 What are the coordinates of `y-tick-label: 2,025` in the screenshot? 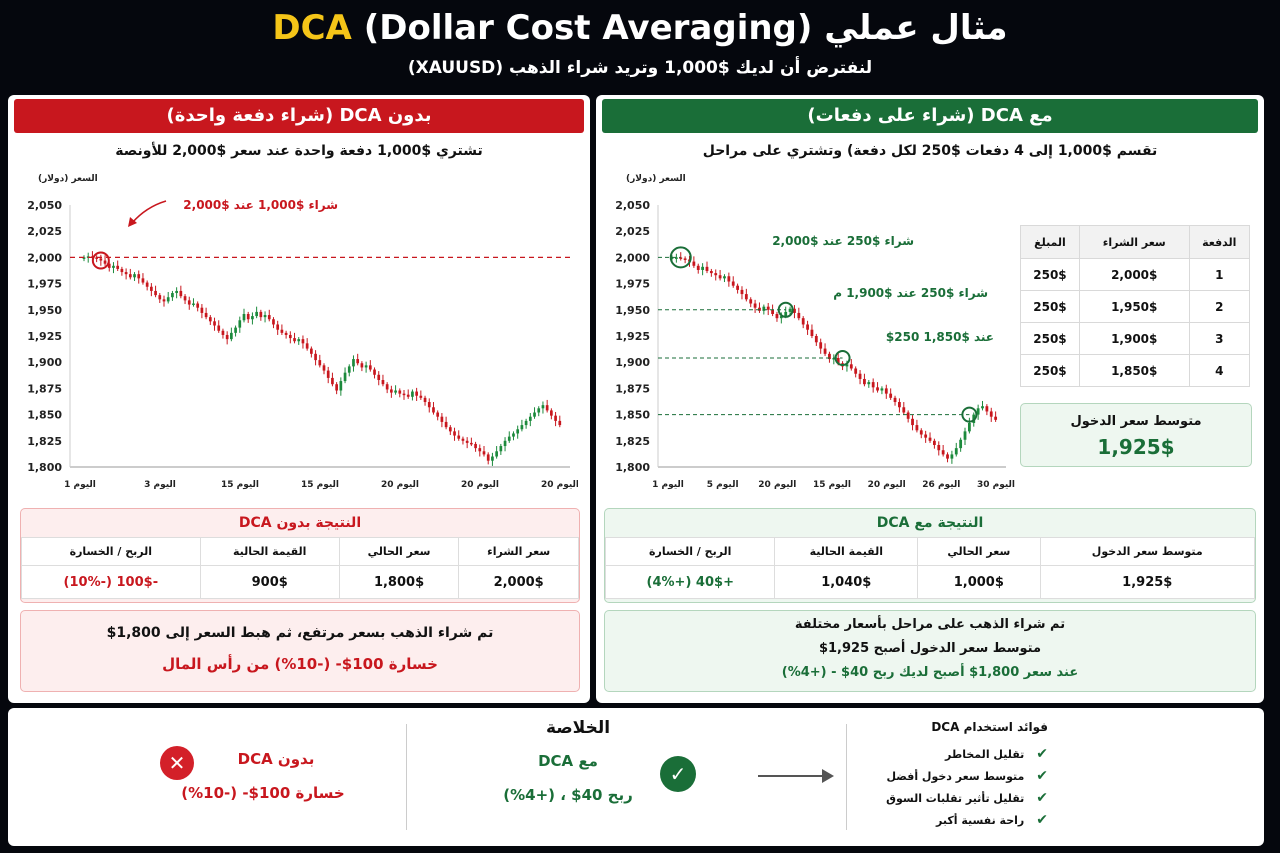 It's located at (44, 231).